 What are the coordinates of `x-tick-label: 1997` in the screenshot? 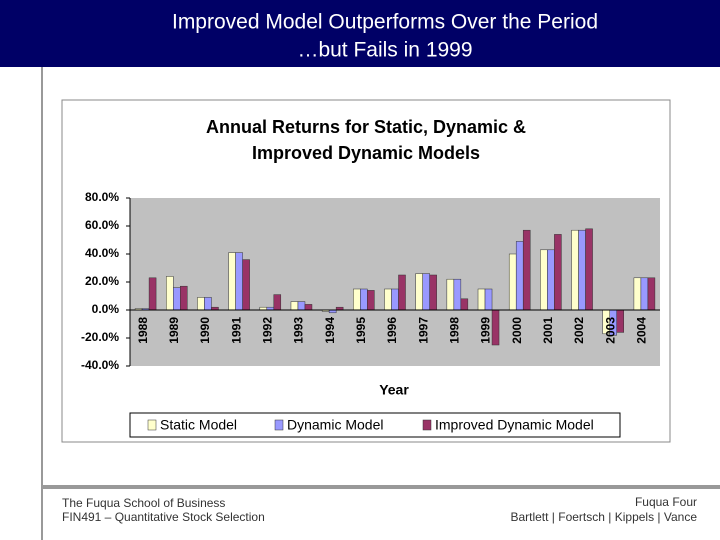 It's located at (423, 330).